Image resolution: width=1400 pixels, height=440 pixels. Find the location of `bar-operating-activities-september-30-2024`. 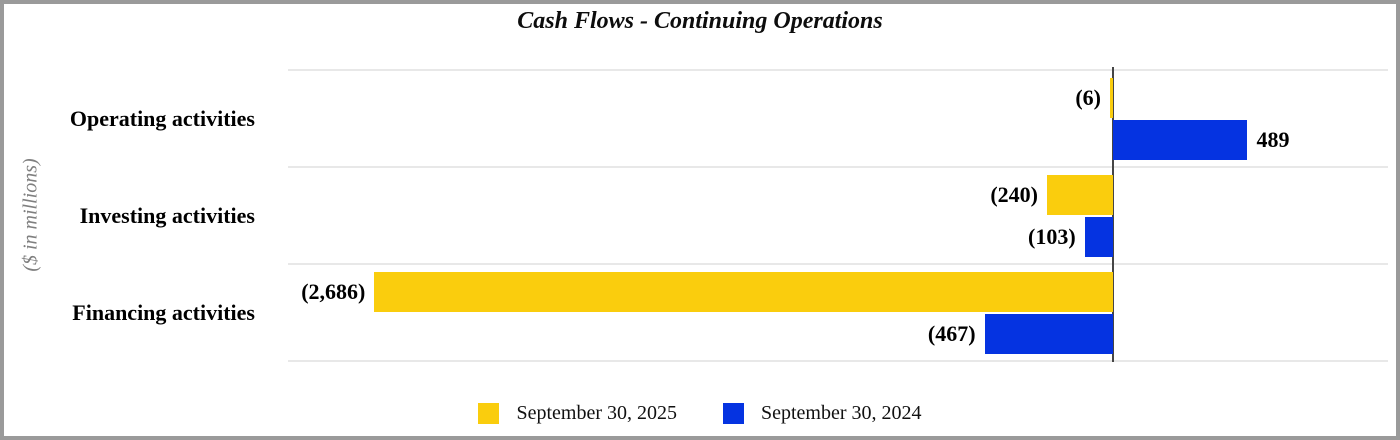

bar-operating-activities-september-30-2024 is located at coordinates (1180, 140).